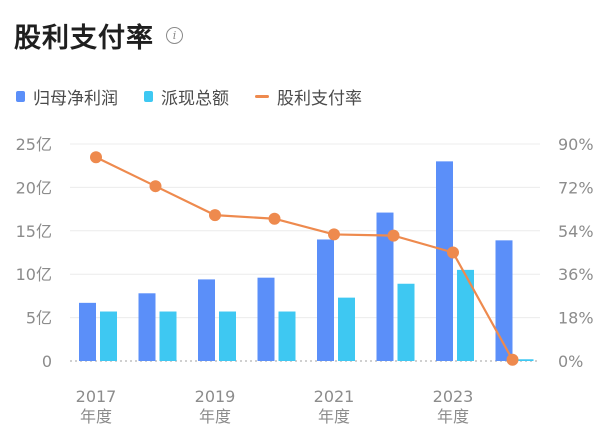 The image size is (600, 440). I want to click on legend-item: 派现总额, so click(186, 96).